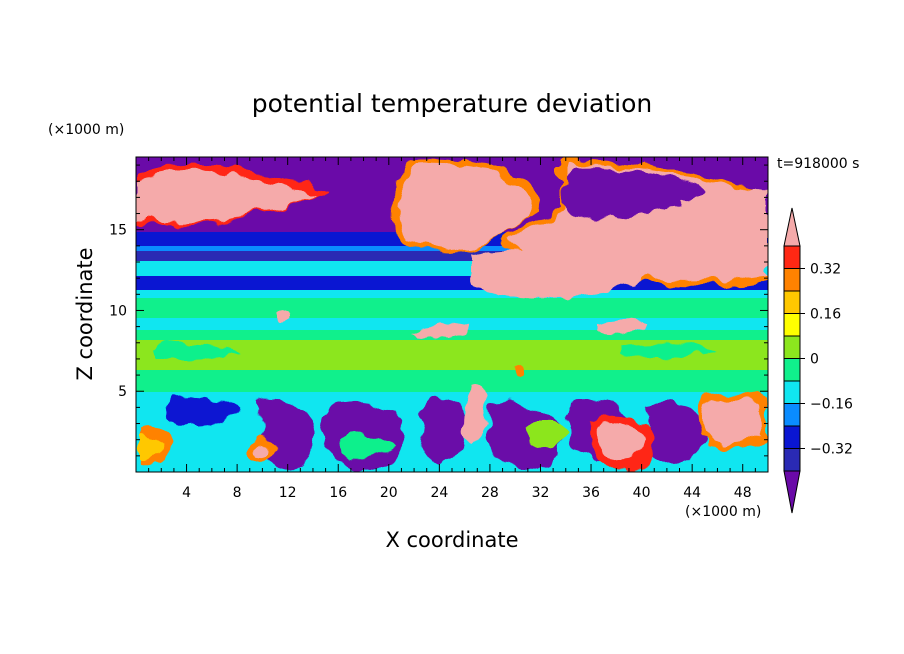 Image resolution: width=904 pixels, height=654 pixels. Describe the element at coordinates (642, 493) in the screenshot. I see `x-tick-label: 40` at that location.